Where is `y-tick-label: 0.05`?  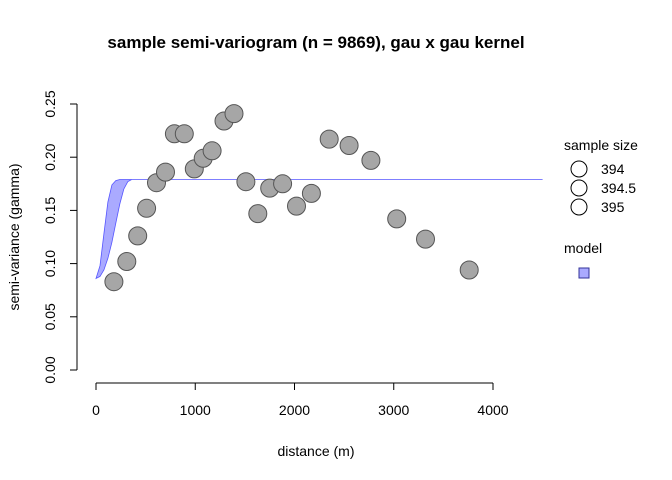
y-tick-label: 0.05 is located at coordinates (50, 316).